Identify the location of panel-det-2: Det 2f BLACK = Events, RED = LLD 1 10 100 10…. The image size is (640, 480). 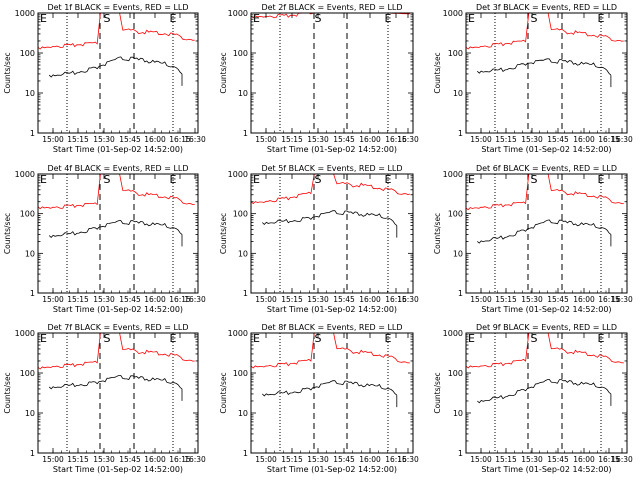
(319, 78).